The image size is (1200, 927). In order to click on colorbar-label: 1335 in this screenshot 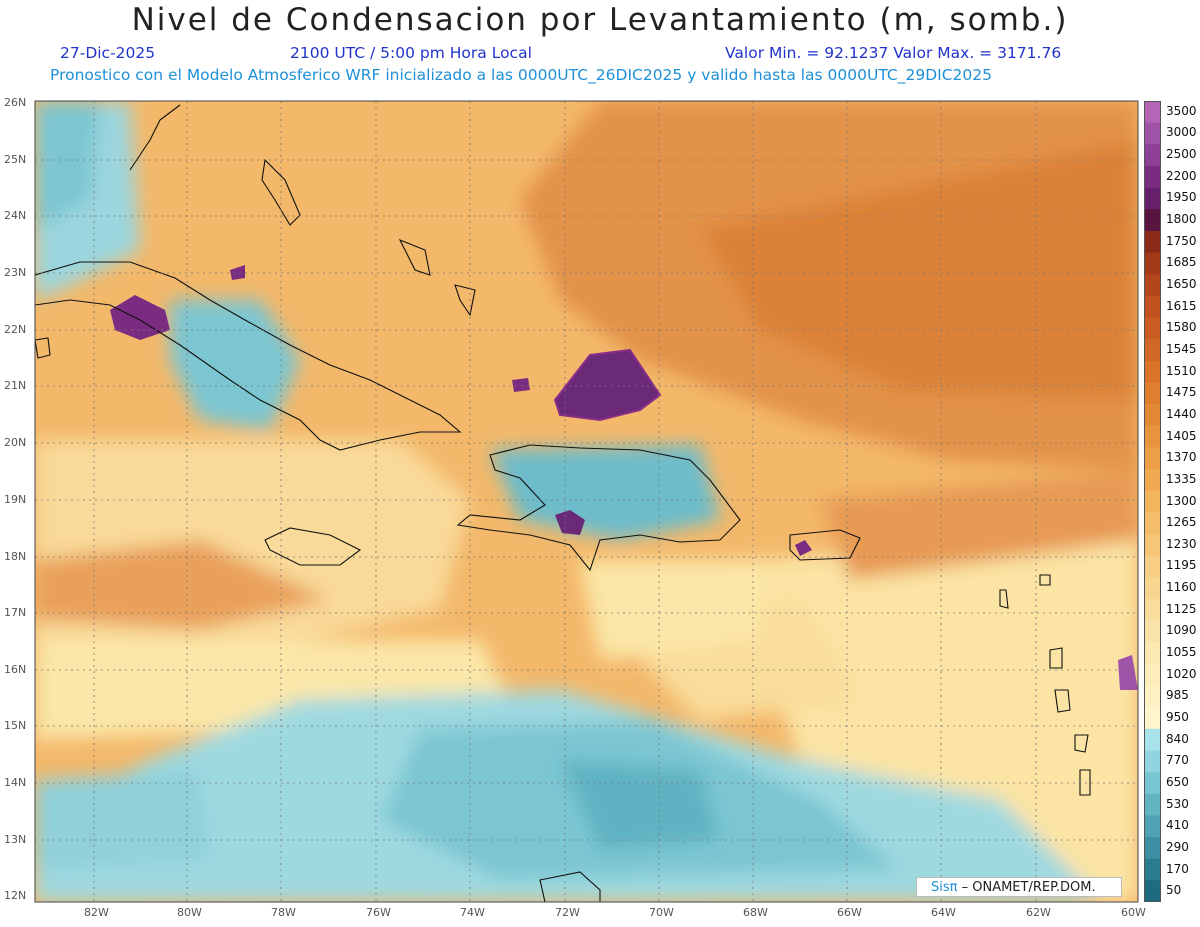, I will do `click(1181, 478)`.